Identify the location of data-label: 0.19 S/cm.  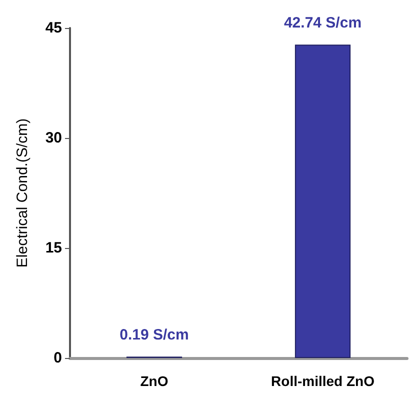
(154, 335).